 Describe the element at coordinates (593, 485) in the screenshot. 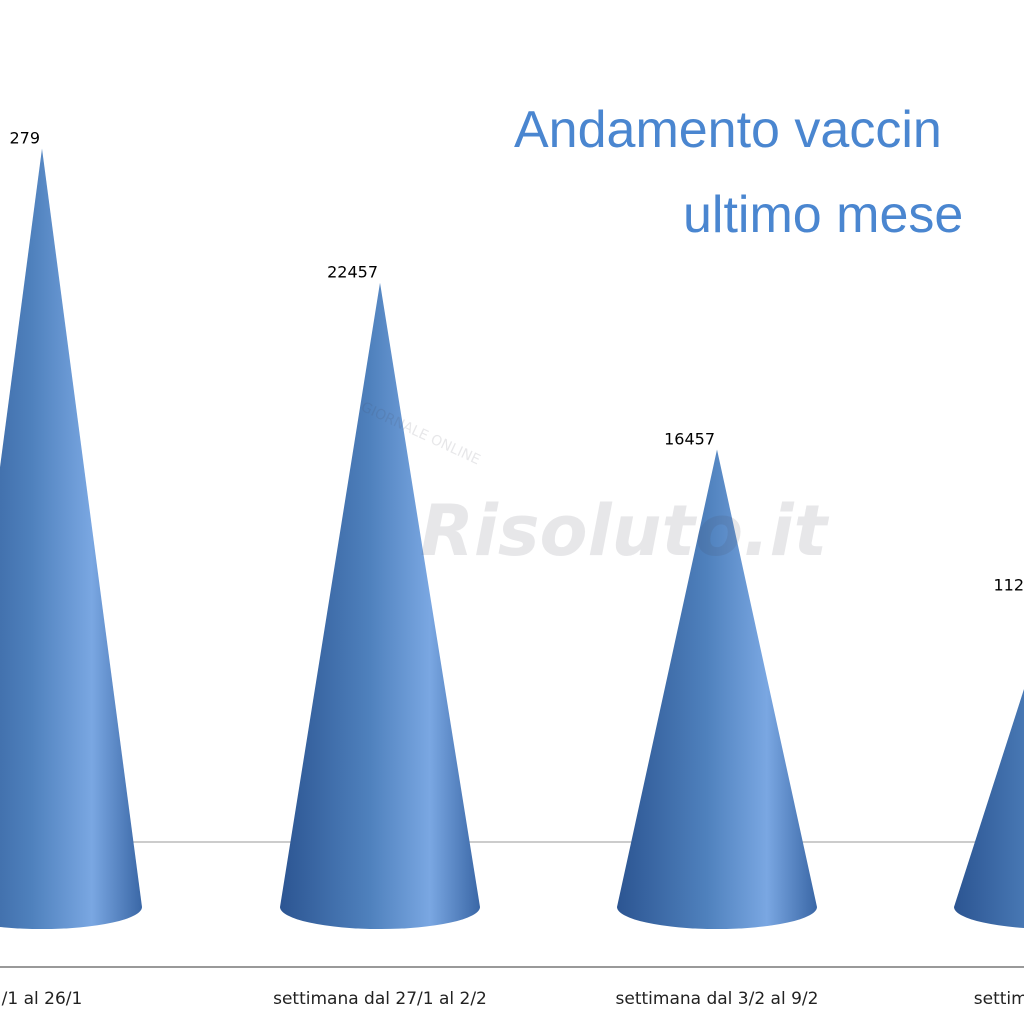

I see `watermark-logo: Risoluto.it GIORNALE ONLINE` at that location.